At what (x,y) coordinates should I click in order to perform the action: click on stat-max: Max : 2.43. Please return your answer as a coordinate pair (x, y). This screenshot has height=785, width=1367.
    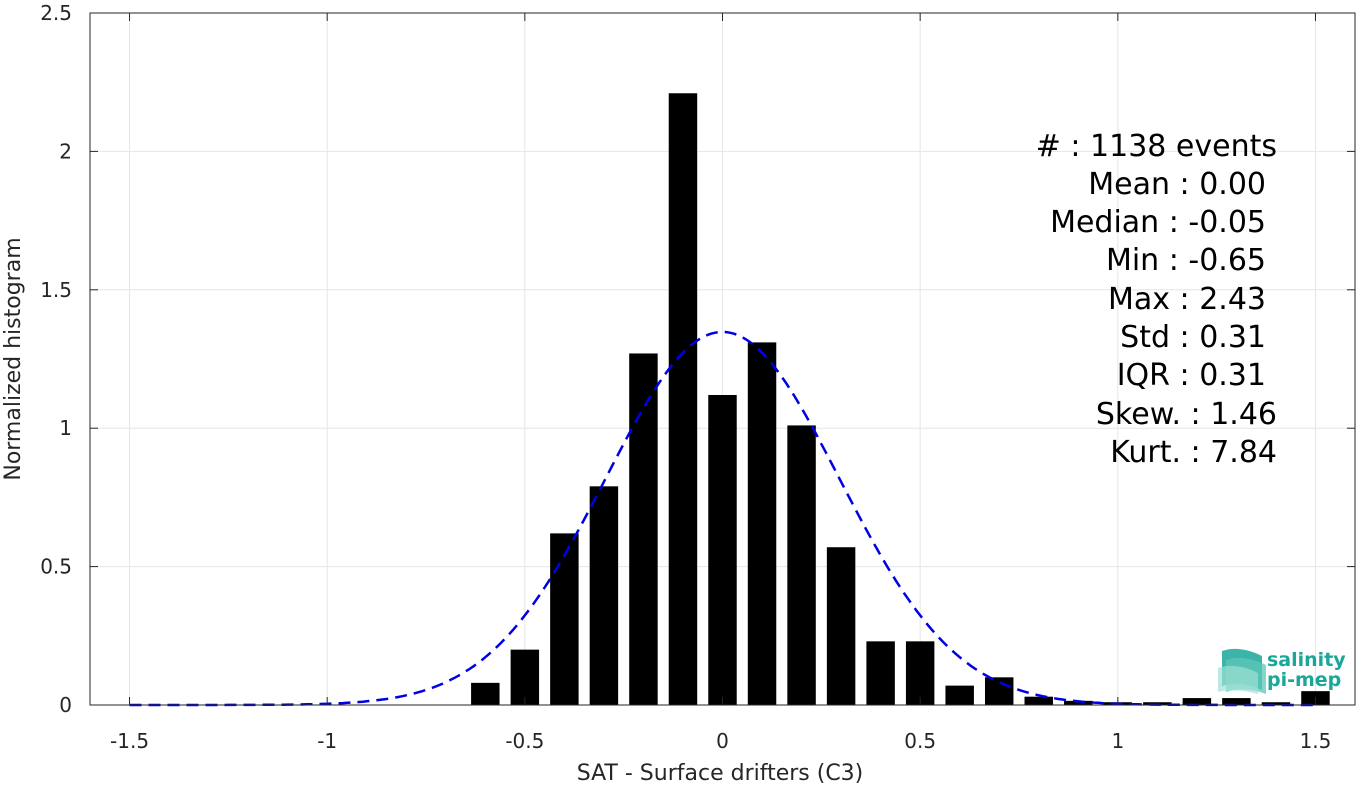
    Looking at the image, I should click on (1187, 299).